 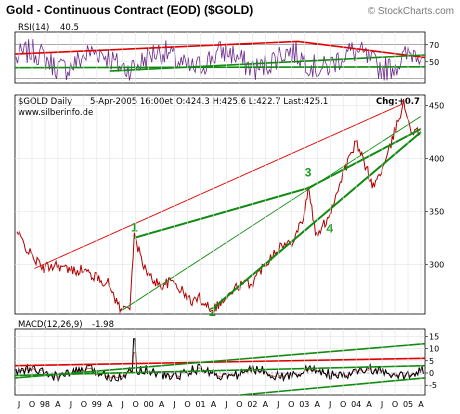 I want to click on rsi-panel: RSI(14) 40.5 50 70, so click(x=226, y=53).